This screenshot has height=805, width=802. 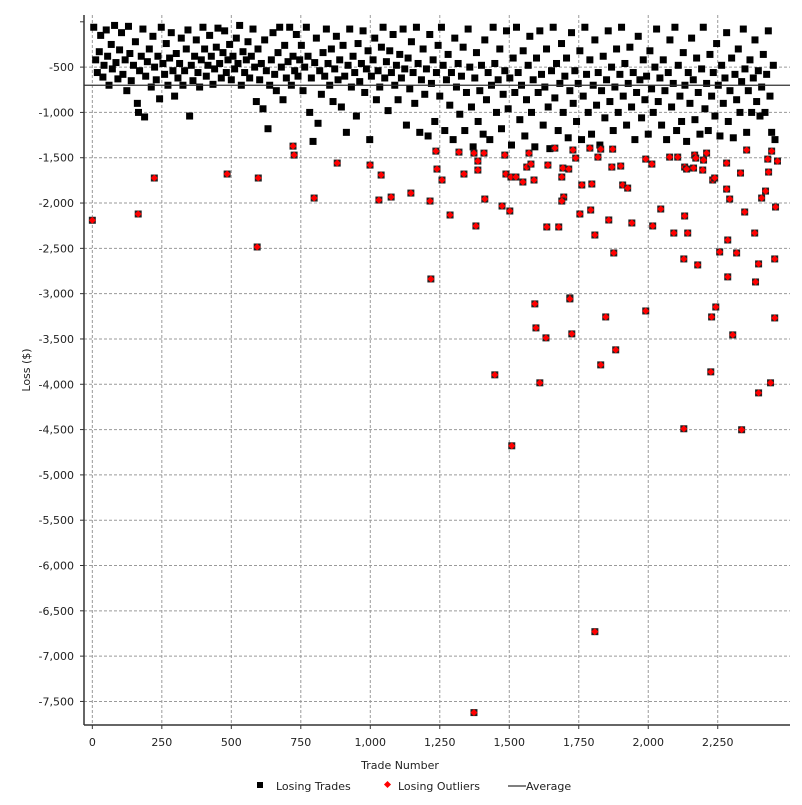 I want to click on legend-square-icon, so click(x=260, y=785).